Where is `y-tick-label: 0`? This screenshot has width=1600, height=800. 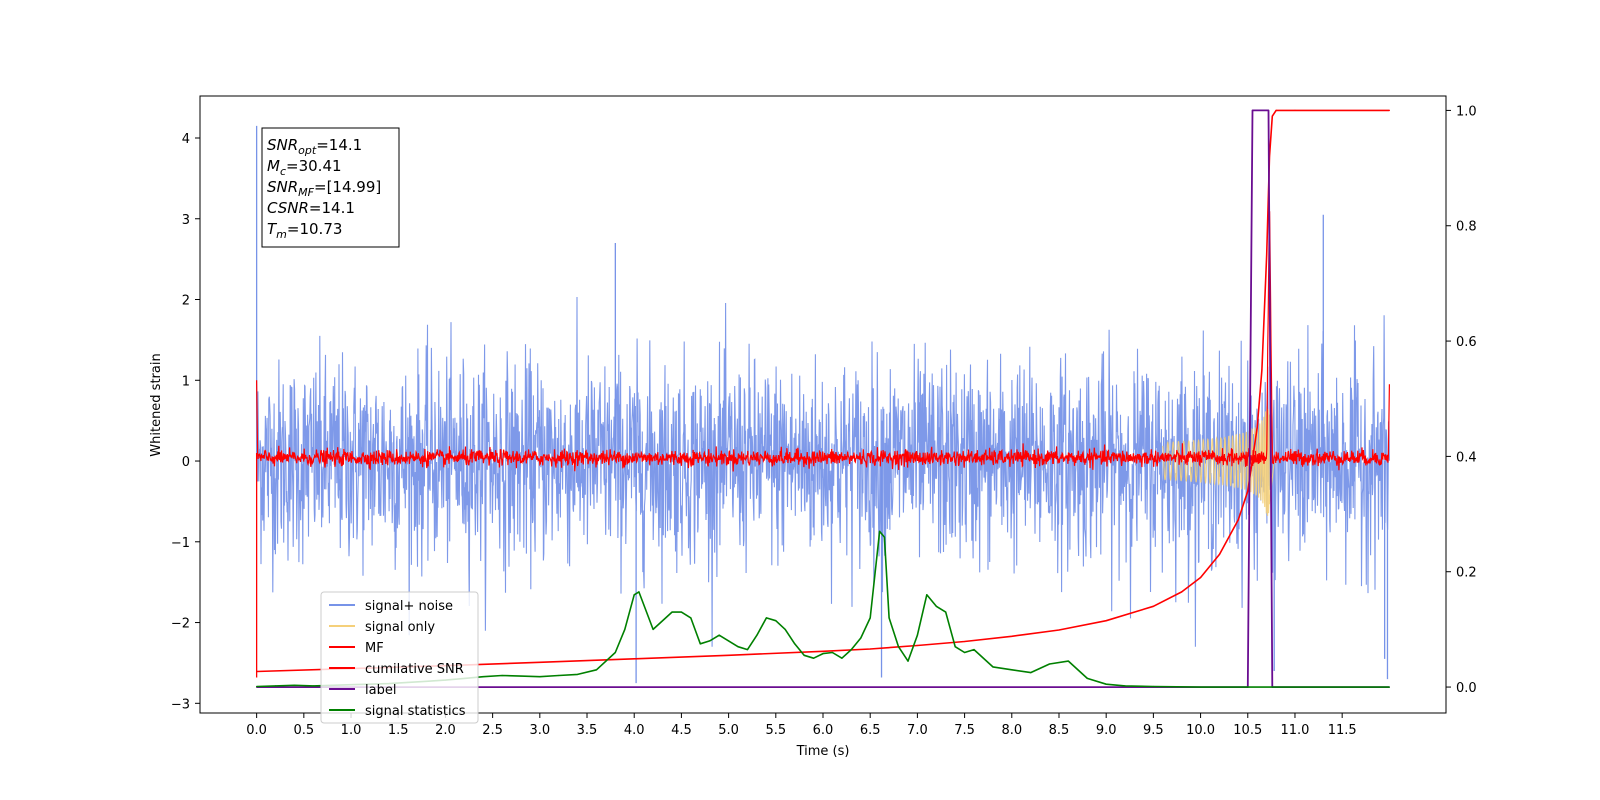
y-tick-label: 0 is located at coordinates (186, 462).